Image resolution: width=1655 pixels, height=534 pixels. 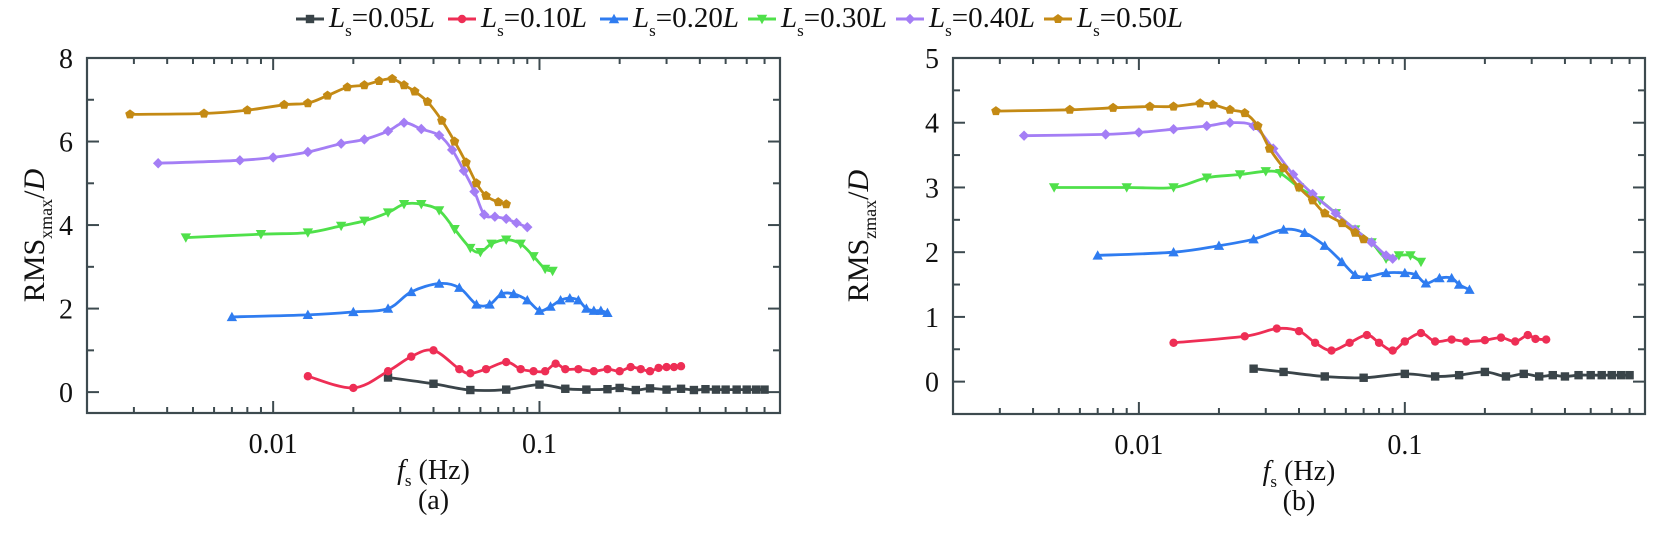 I want to click on y-tick-label: 4, so click(x=932, y=124).